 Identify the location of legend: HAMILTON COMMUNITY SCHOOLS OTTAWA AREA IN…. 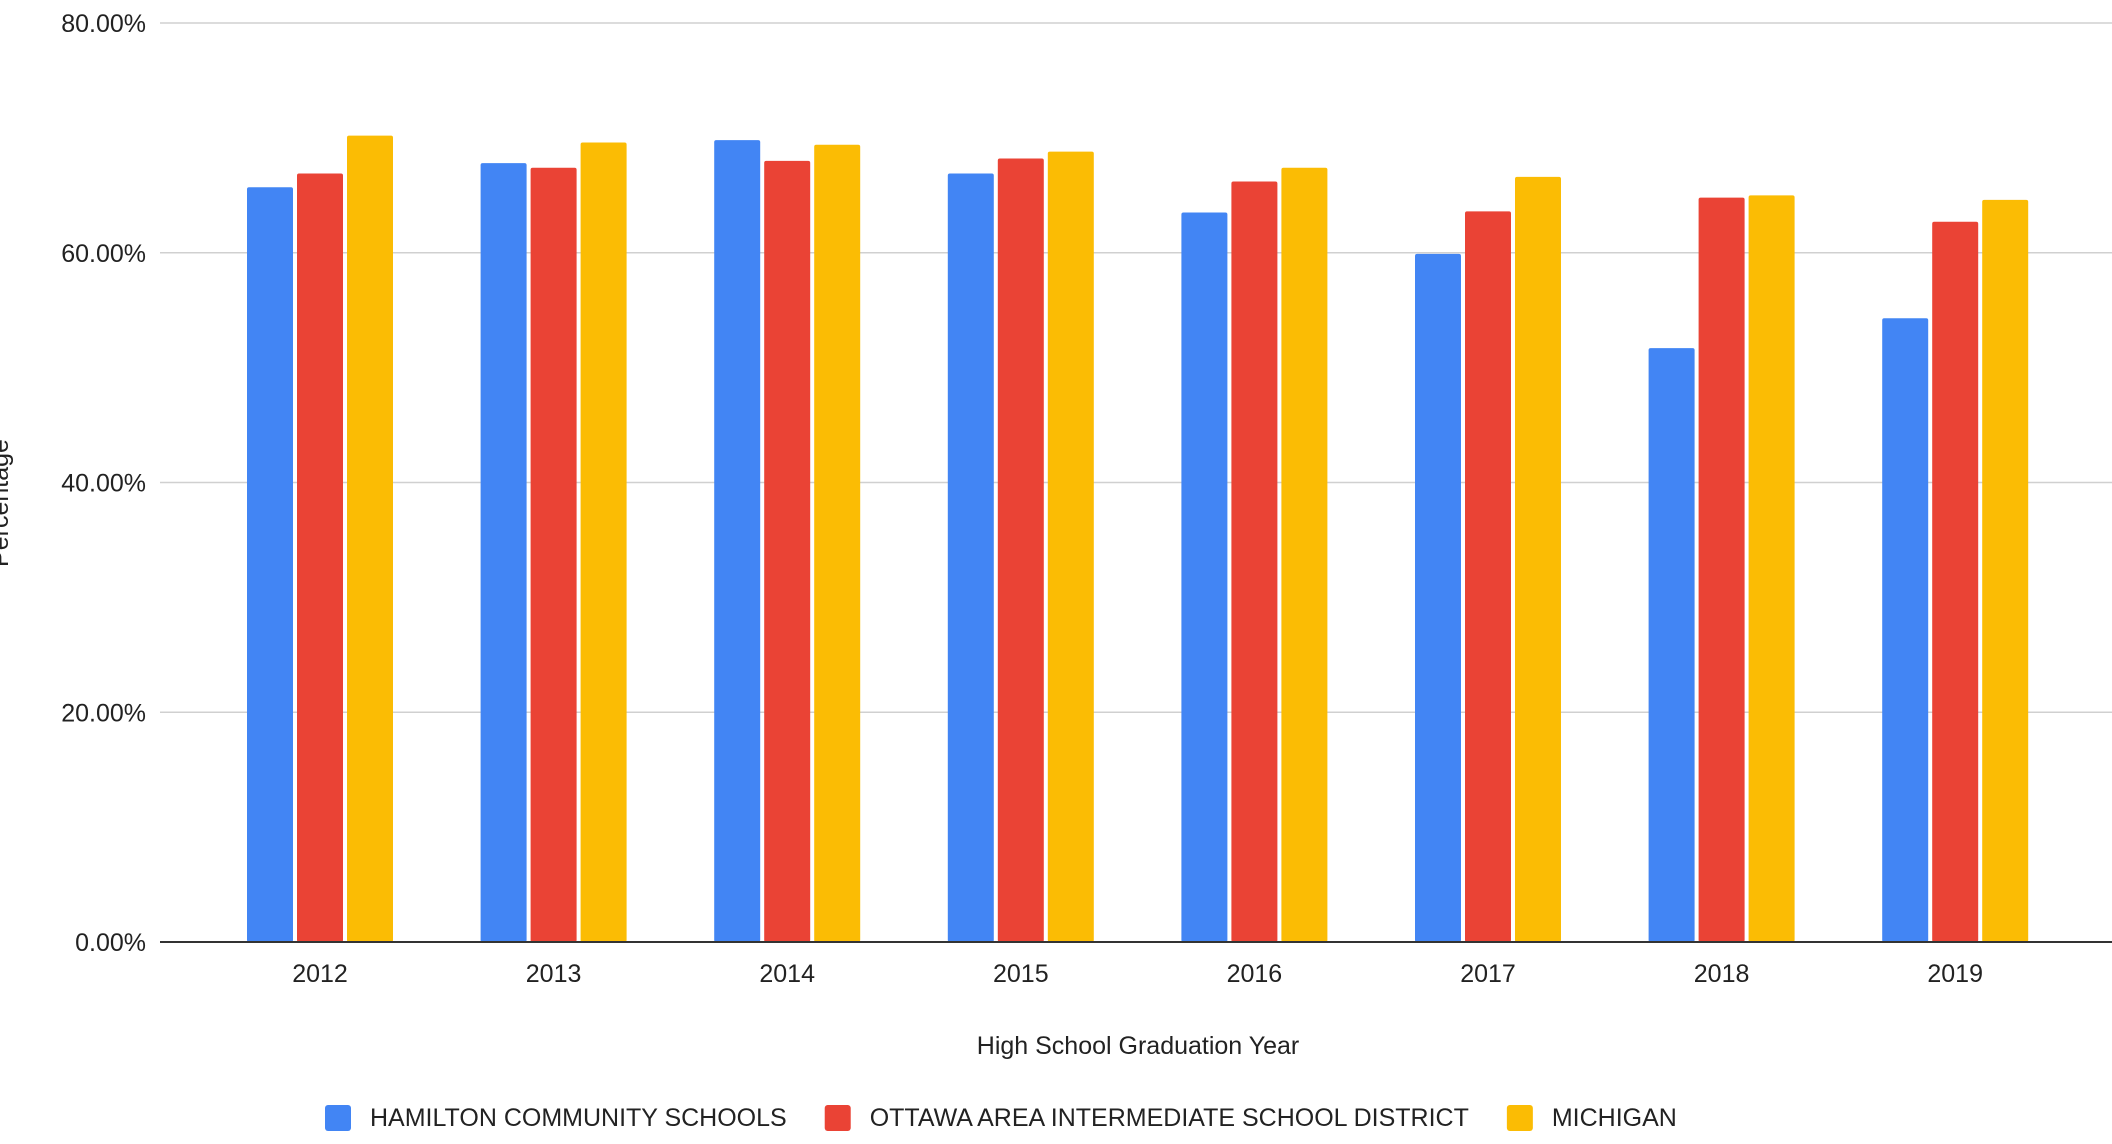
(1001, 1118).